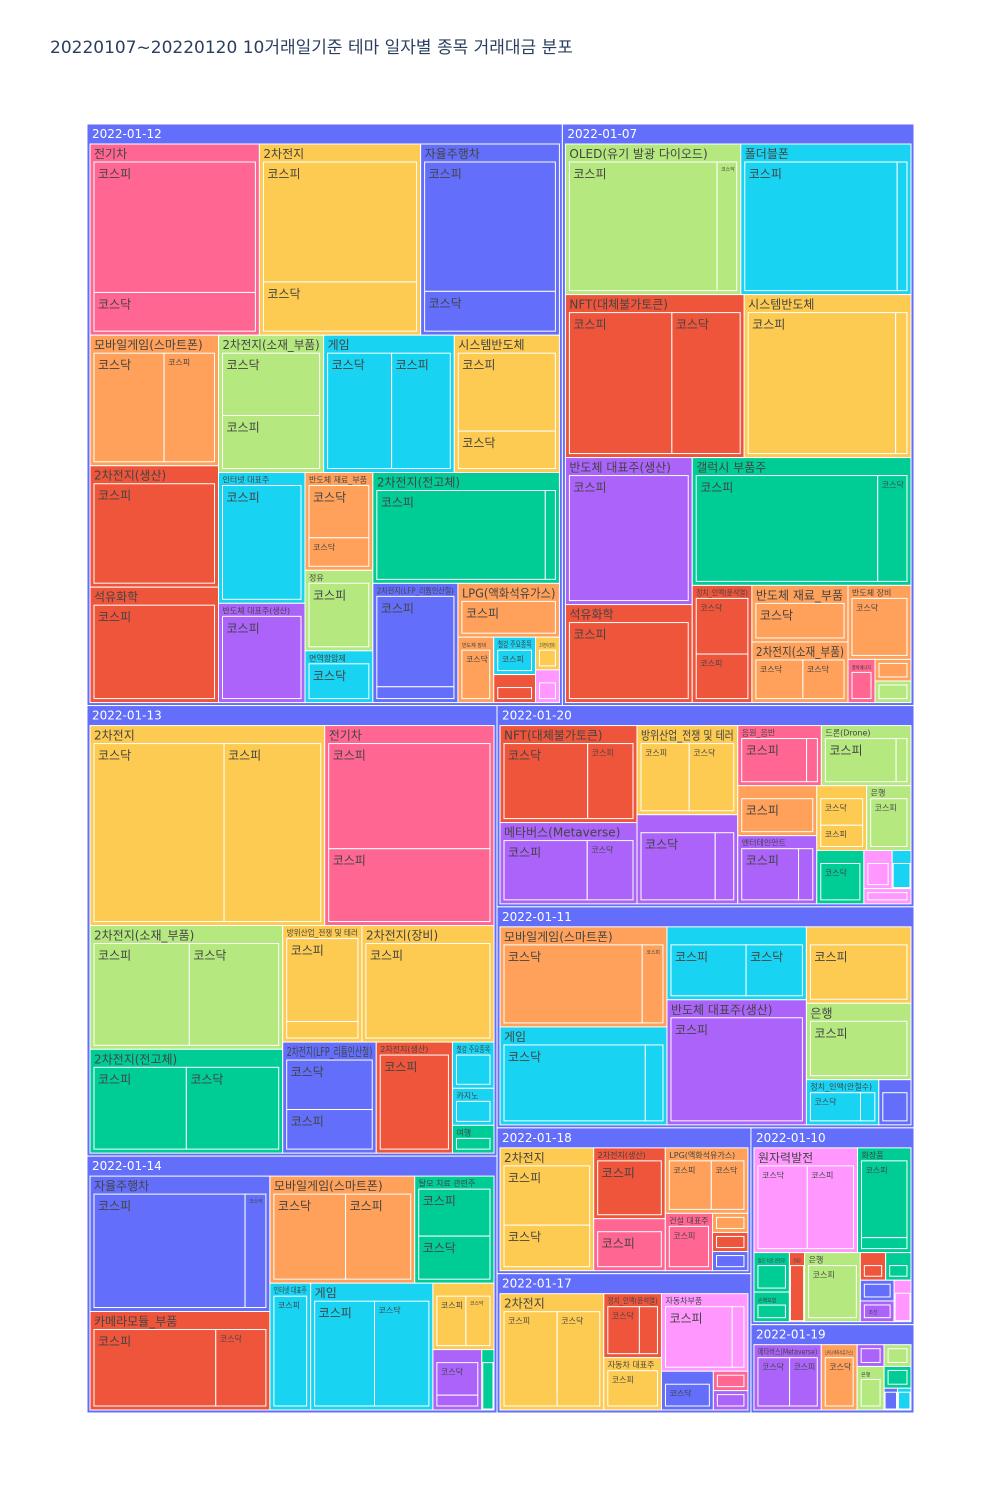 The height and width of the screenshot is (1500, 1000). Describe the element at coordinates (688, 1220) in the screenshot. I see `theme-label: 건설 대표주` at that location.